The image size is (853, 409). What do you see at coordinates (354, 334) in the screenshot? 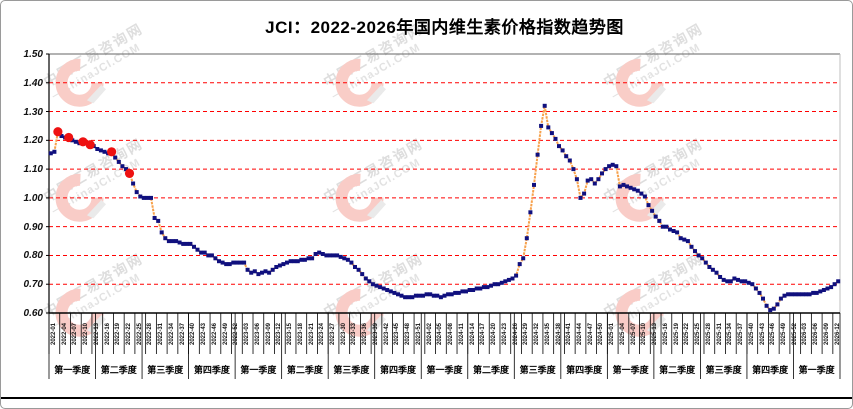
I see `x-axis-tick-label: 2023-33` at bounding box center [354, 334].